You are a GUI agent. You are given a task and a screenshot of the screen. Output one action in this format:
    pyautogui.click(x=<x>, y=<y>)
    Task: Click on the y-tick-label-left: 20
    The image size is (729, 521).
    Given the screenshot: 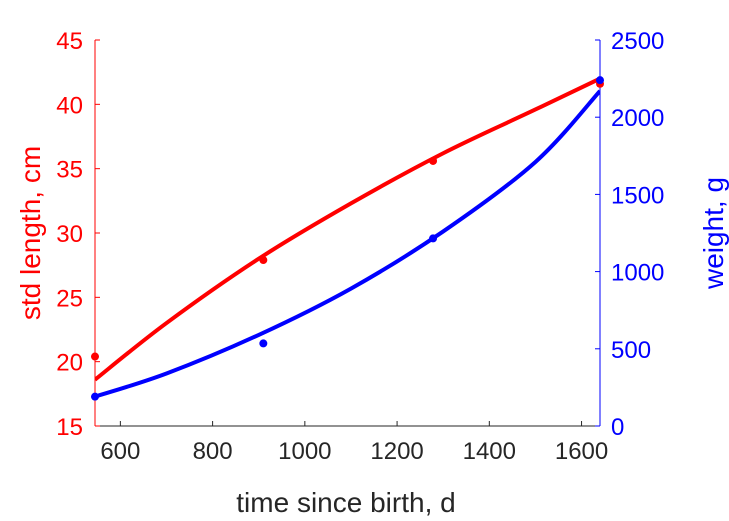 What is the action you would take?
    pyautogui.click(x=69, y=363)
    